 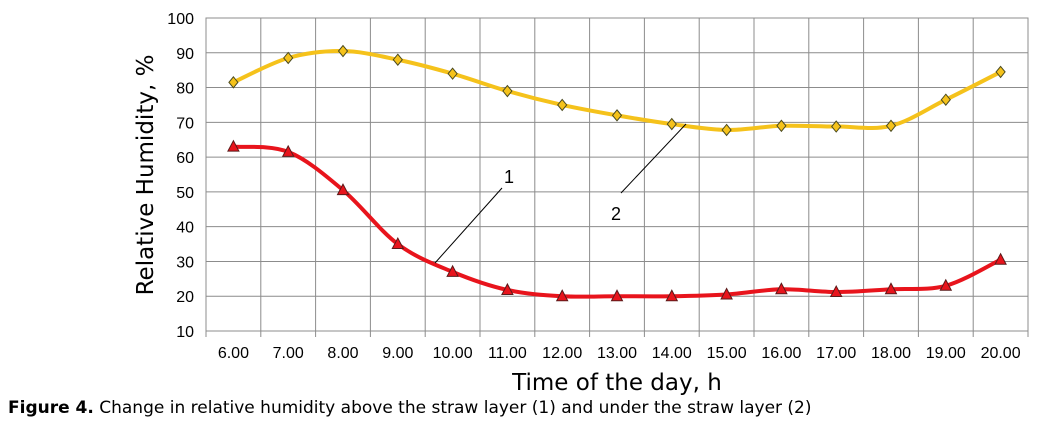 What do you see at coordinates (509, 177) in the screenshot?
I see `callout-label-1: 1` at bounding box center [509, 177].